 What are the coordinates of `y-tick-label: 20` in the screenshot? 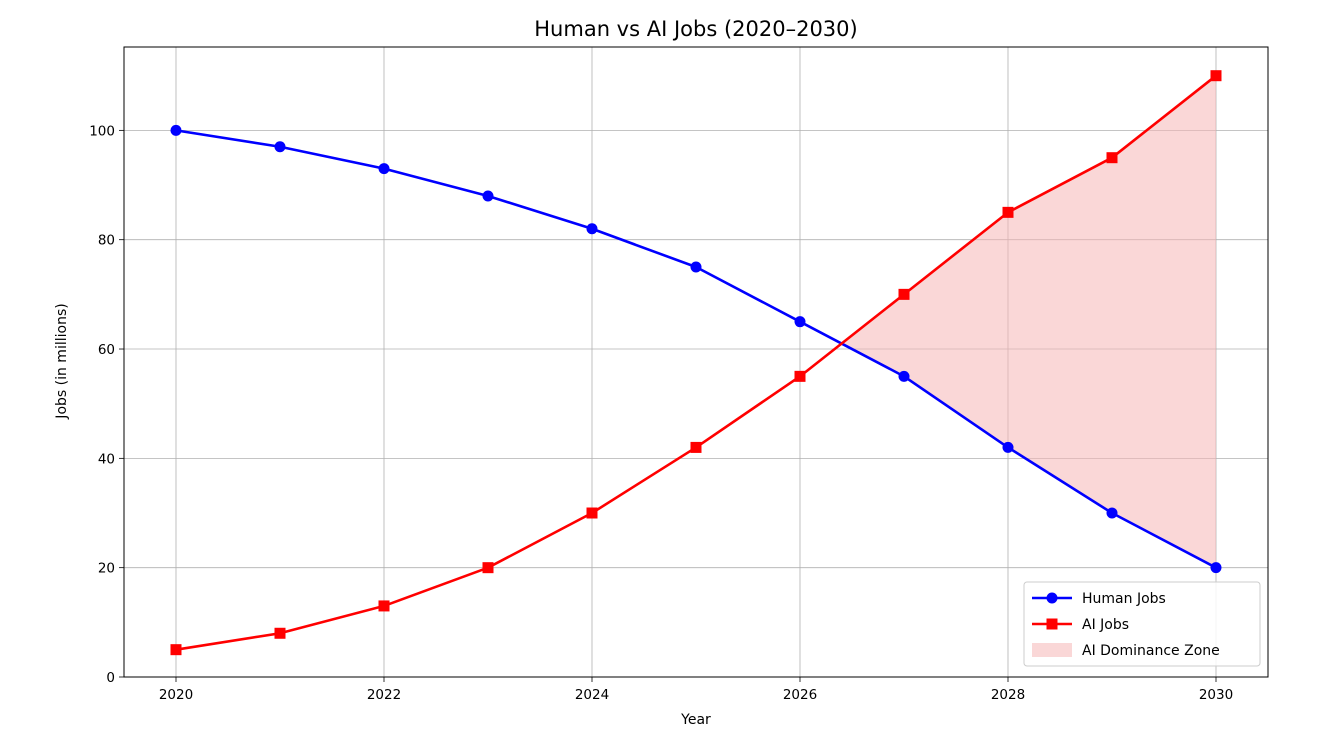 It's located at (106, 569).